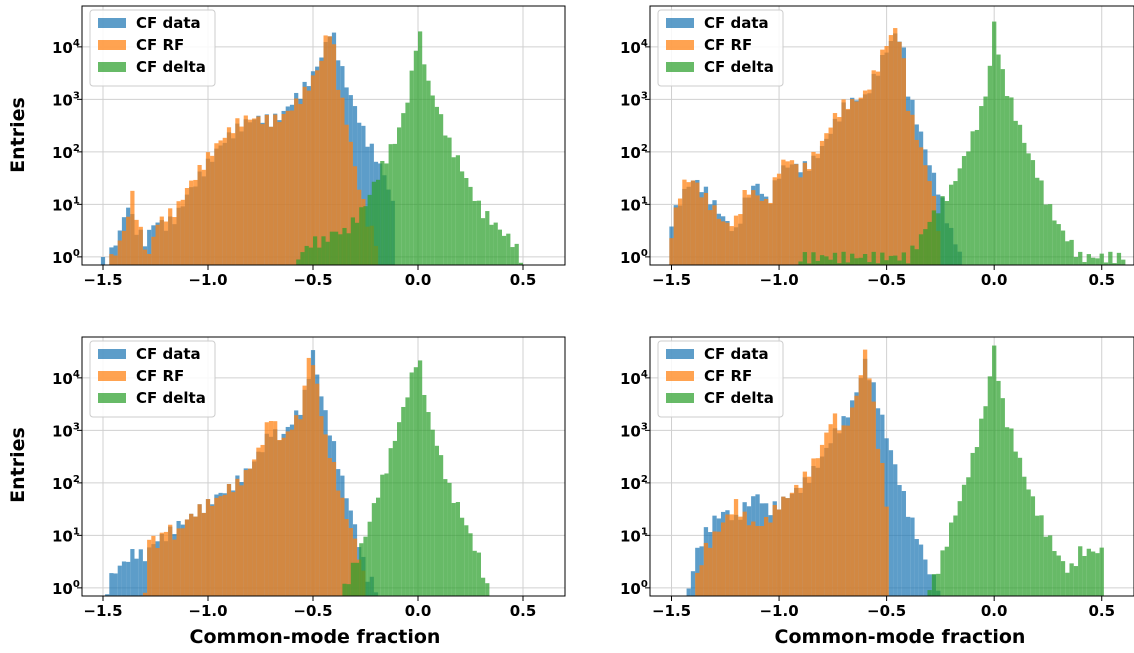 This screenshot has height=653, width=1134. Describe the element at coordinates (778, 611) in the screenshot. I see `x-tick-label: −1.0` at that location.